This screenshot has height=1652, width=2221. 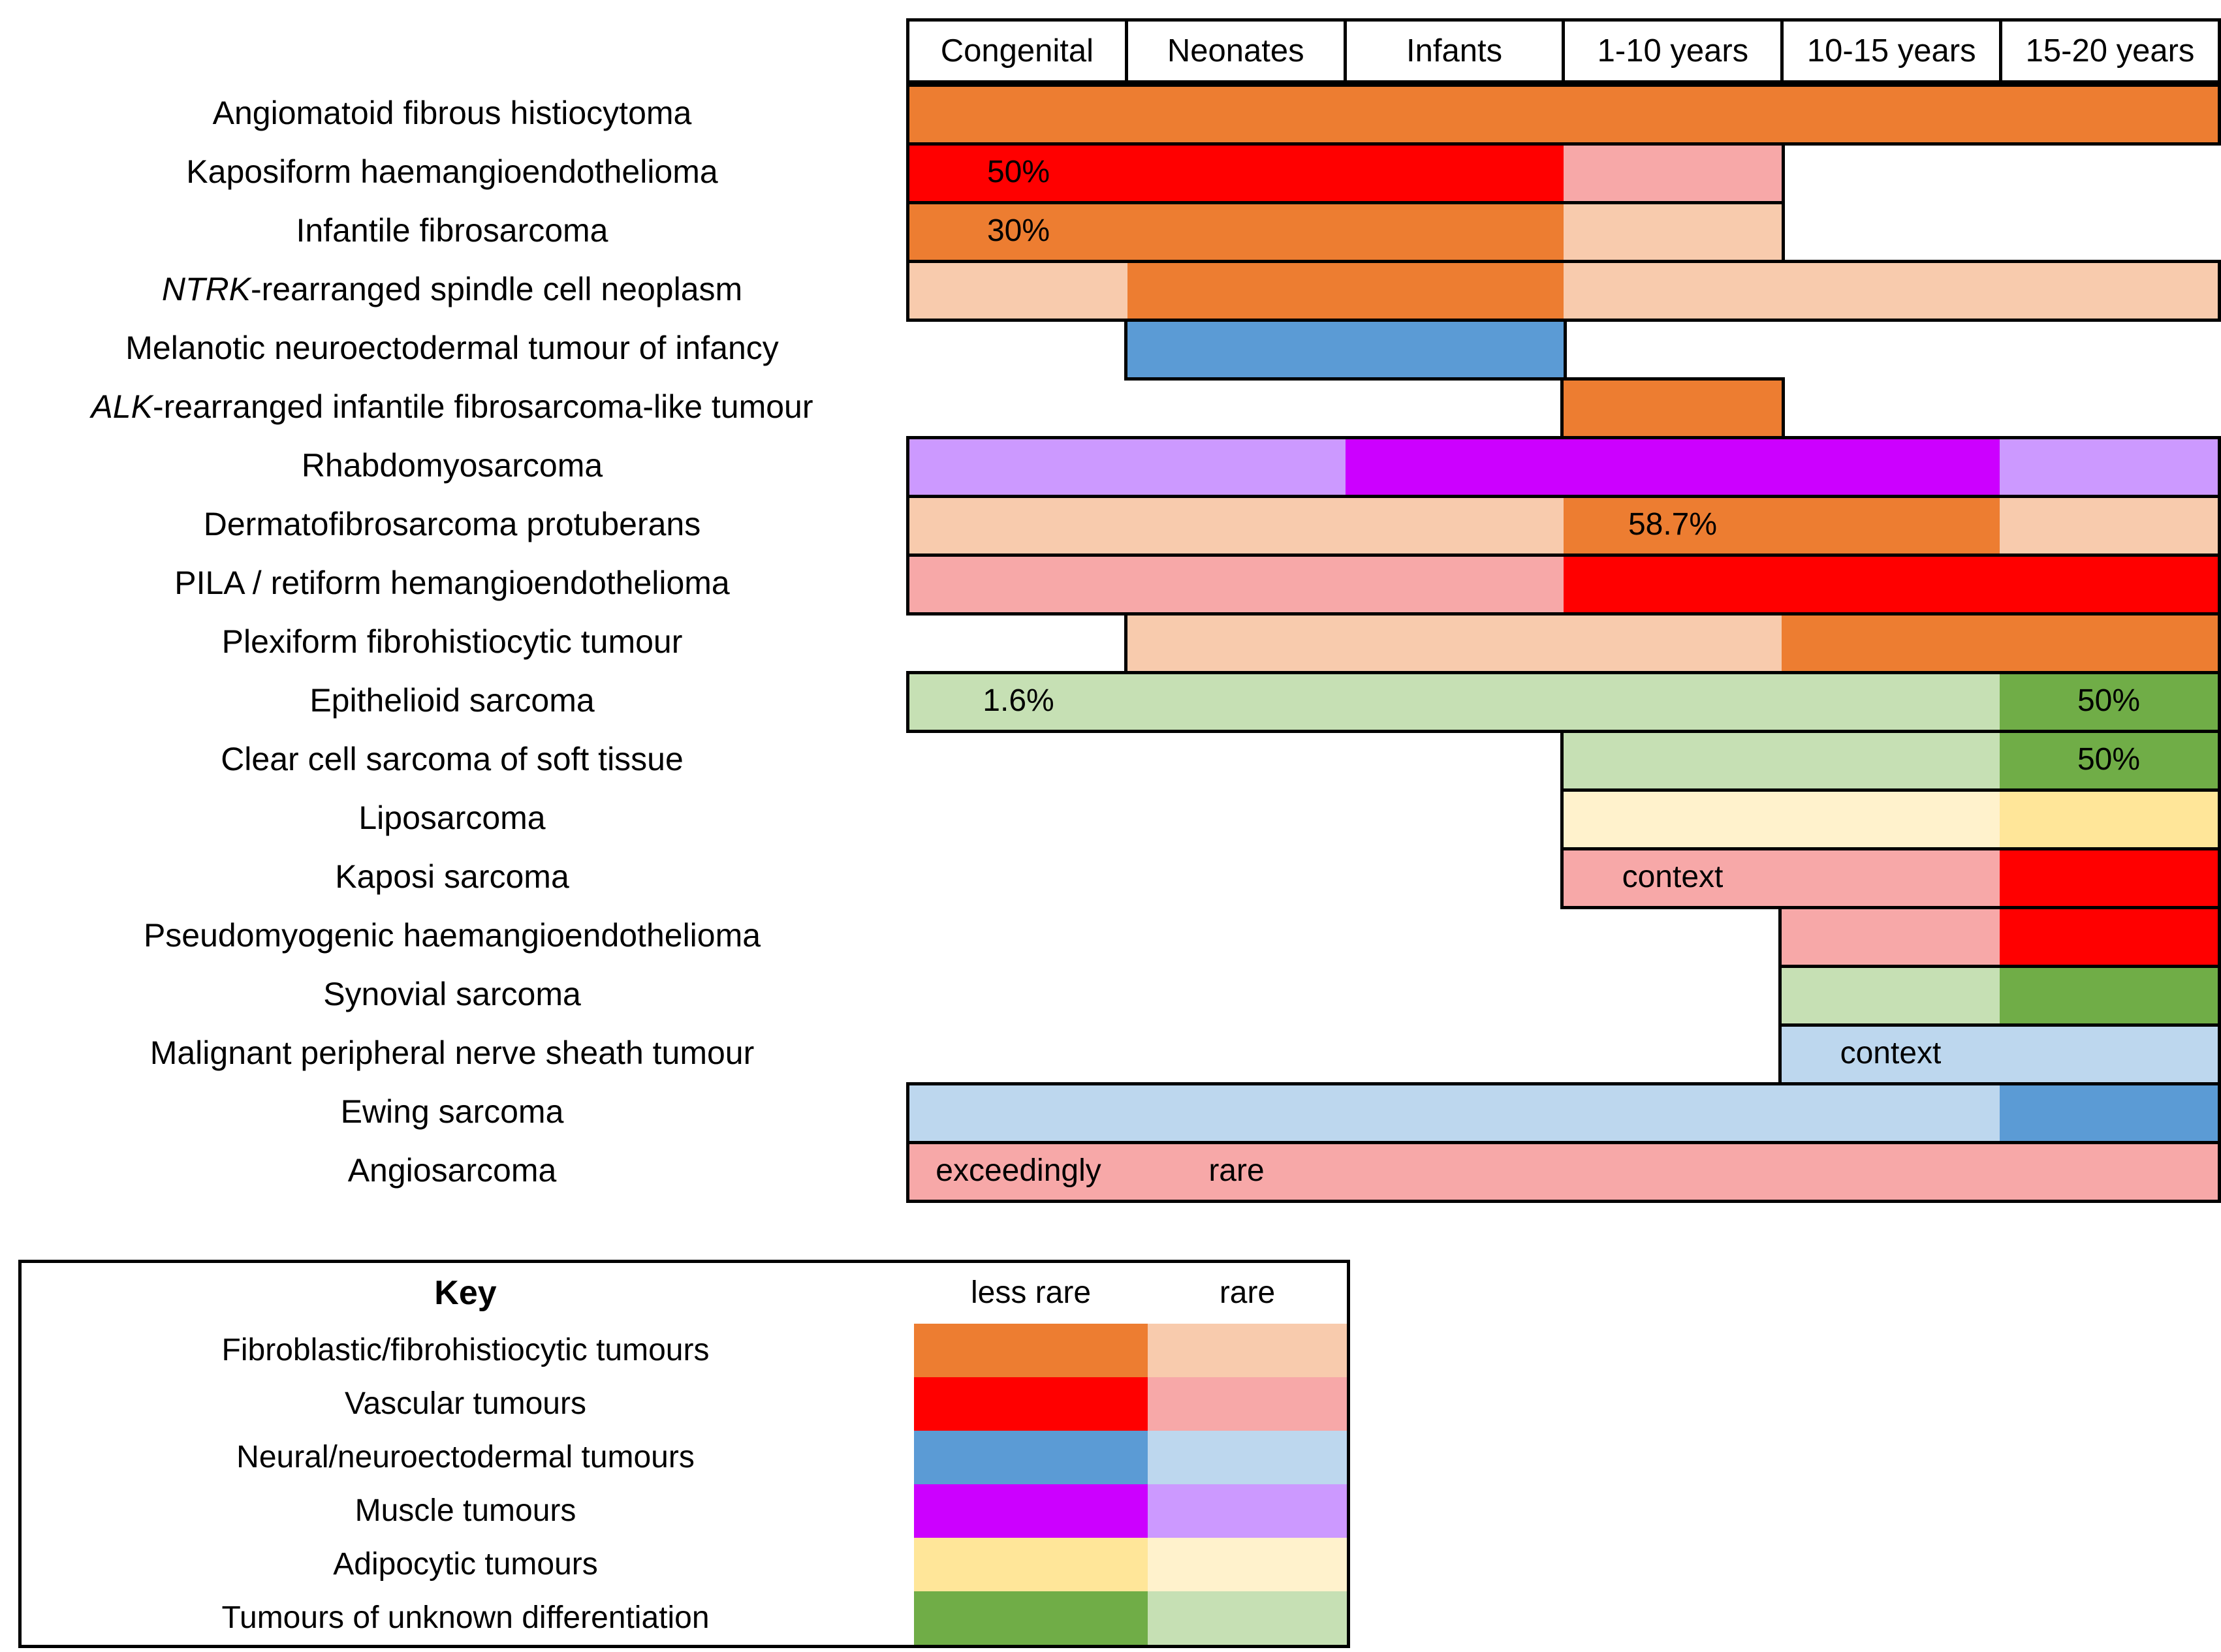 What do you see at coordinates (1031, 1292) in the screenshot?
I see `key-header-less-rare: less rare` at bounding box center [1031, 1292].